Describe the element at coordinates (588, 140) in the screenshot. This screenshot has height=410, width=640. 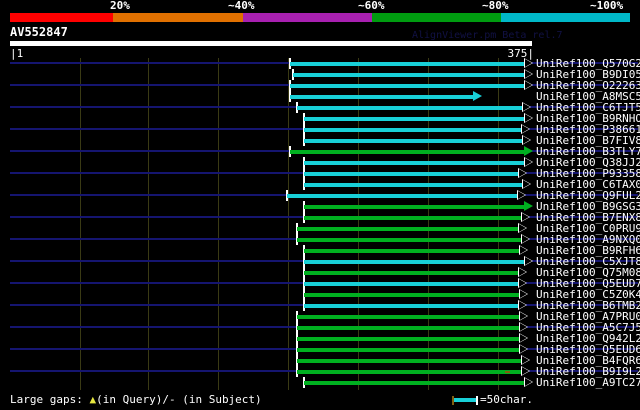
I see `hit-label: UniRef100_B7FIV8` at that location.